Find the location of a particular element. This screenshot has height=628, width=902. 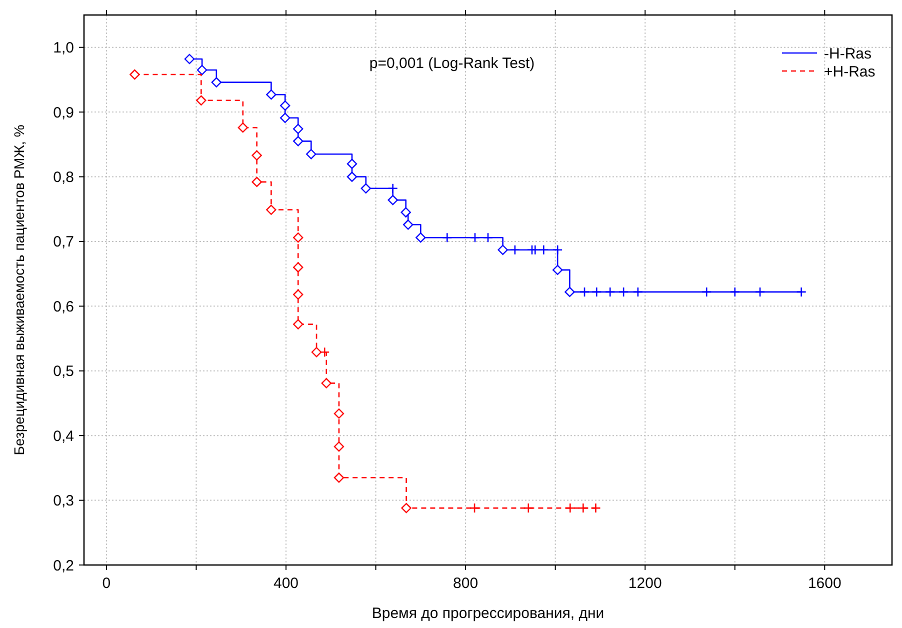

y-axis-title: Безрецидивная выживаемость пациентов РМЖ, % is located at coordinates (19, 290).